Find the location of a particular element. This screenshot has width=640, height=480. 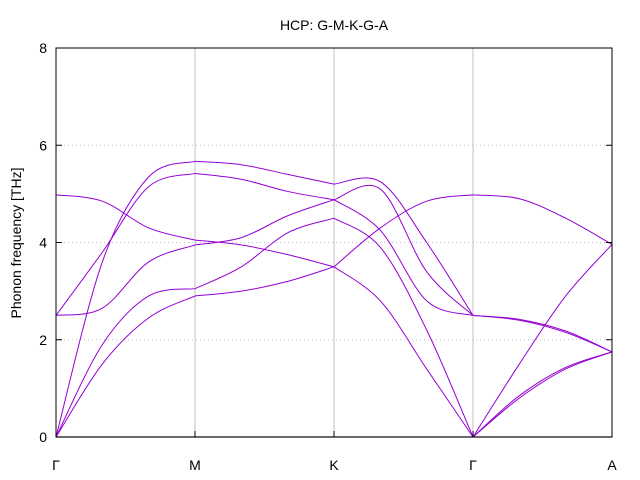

y-tick-label: 2 is located at coordinates (43, 340).